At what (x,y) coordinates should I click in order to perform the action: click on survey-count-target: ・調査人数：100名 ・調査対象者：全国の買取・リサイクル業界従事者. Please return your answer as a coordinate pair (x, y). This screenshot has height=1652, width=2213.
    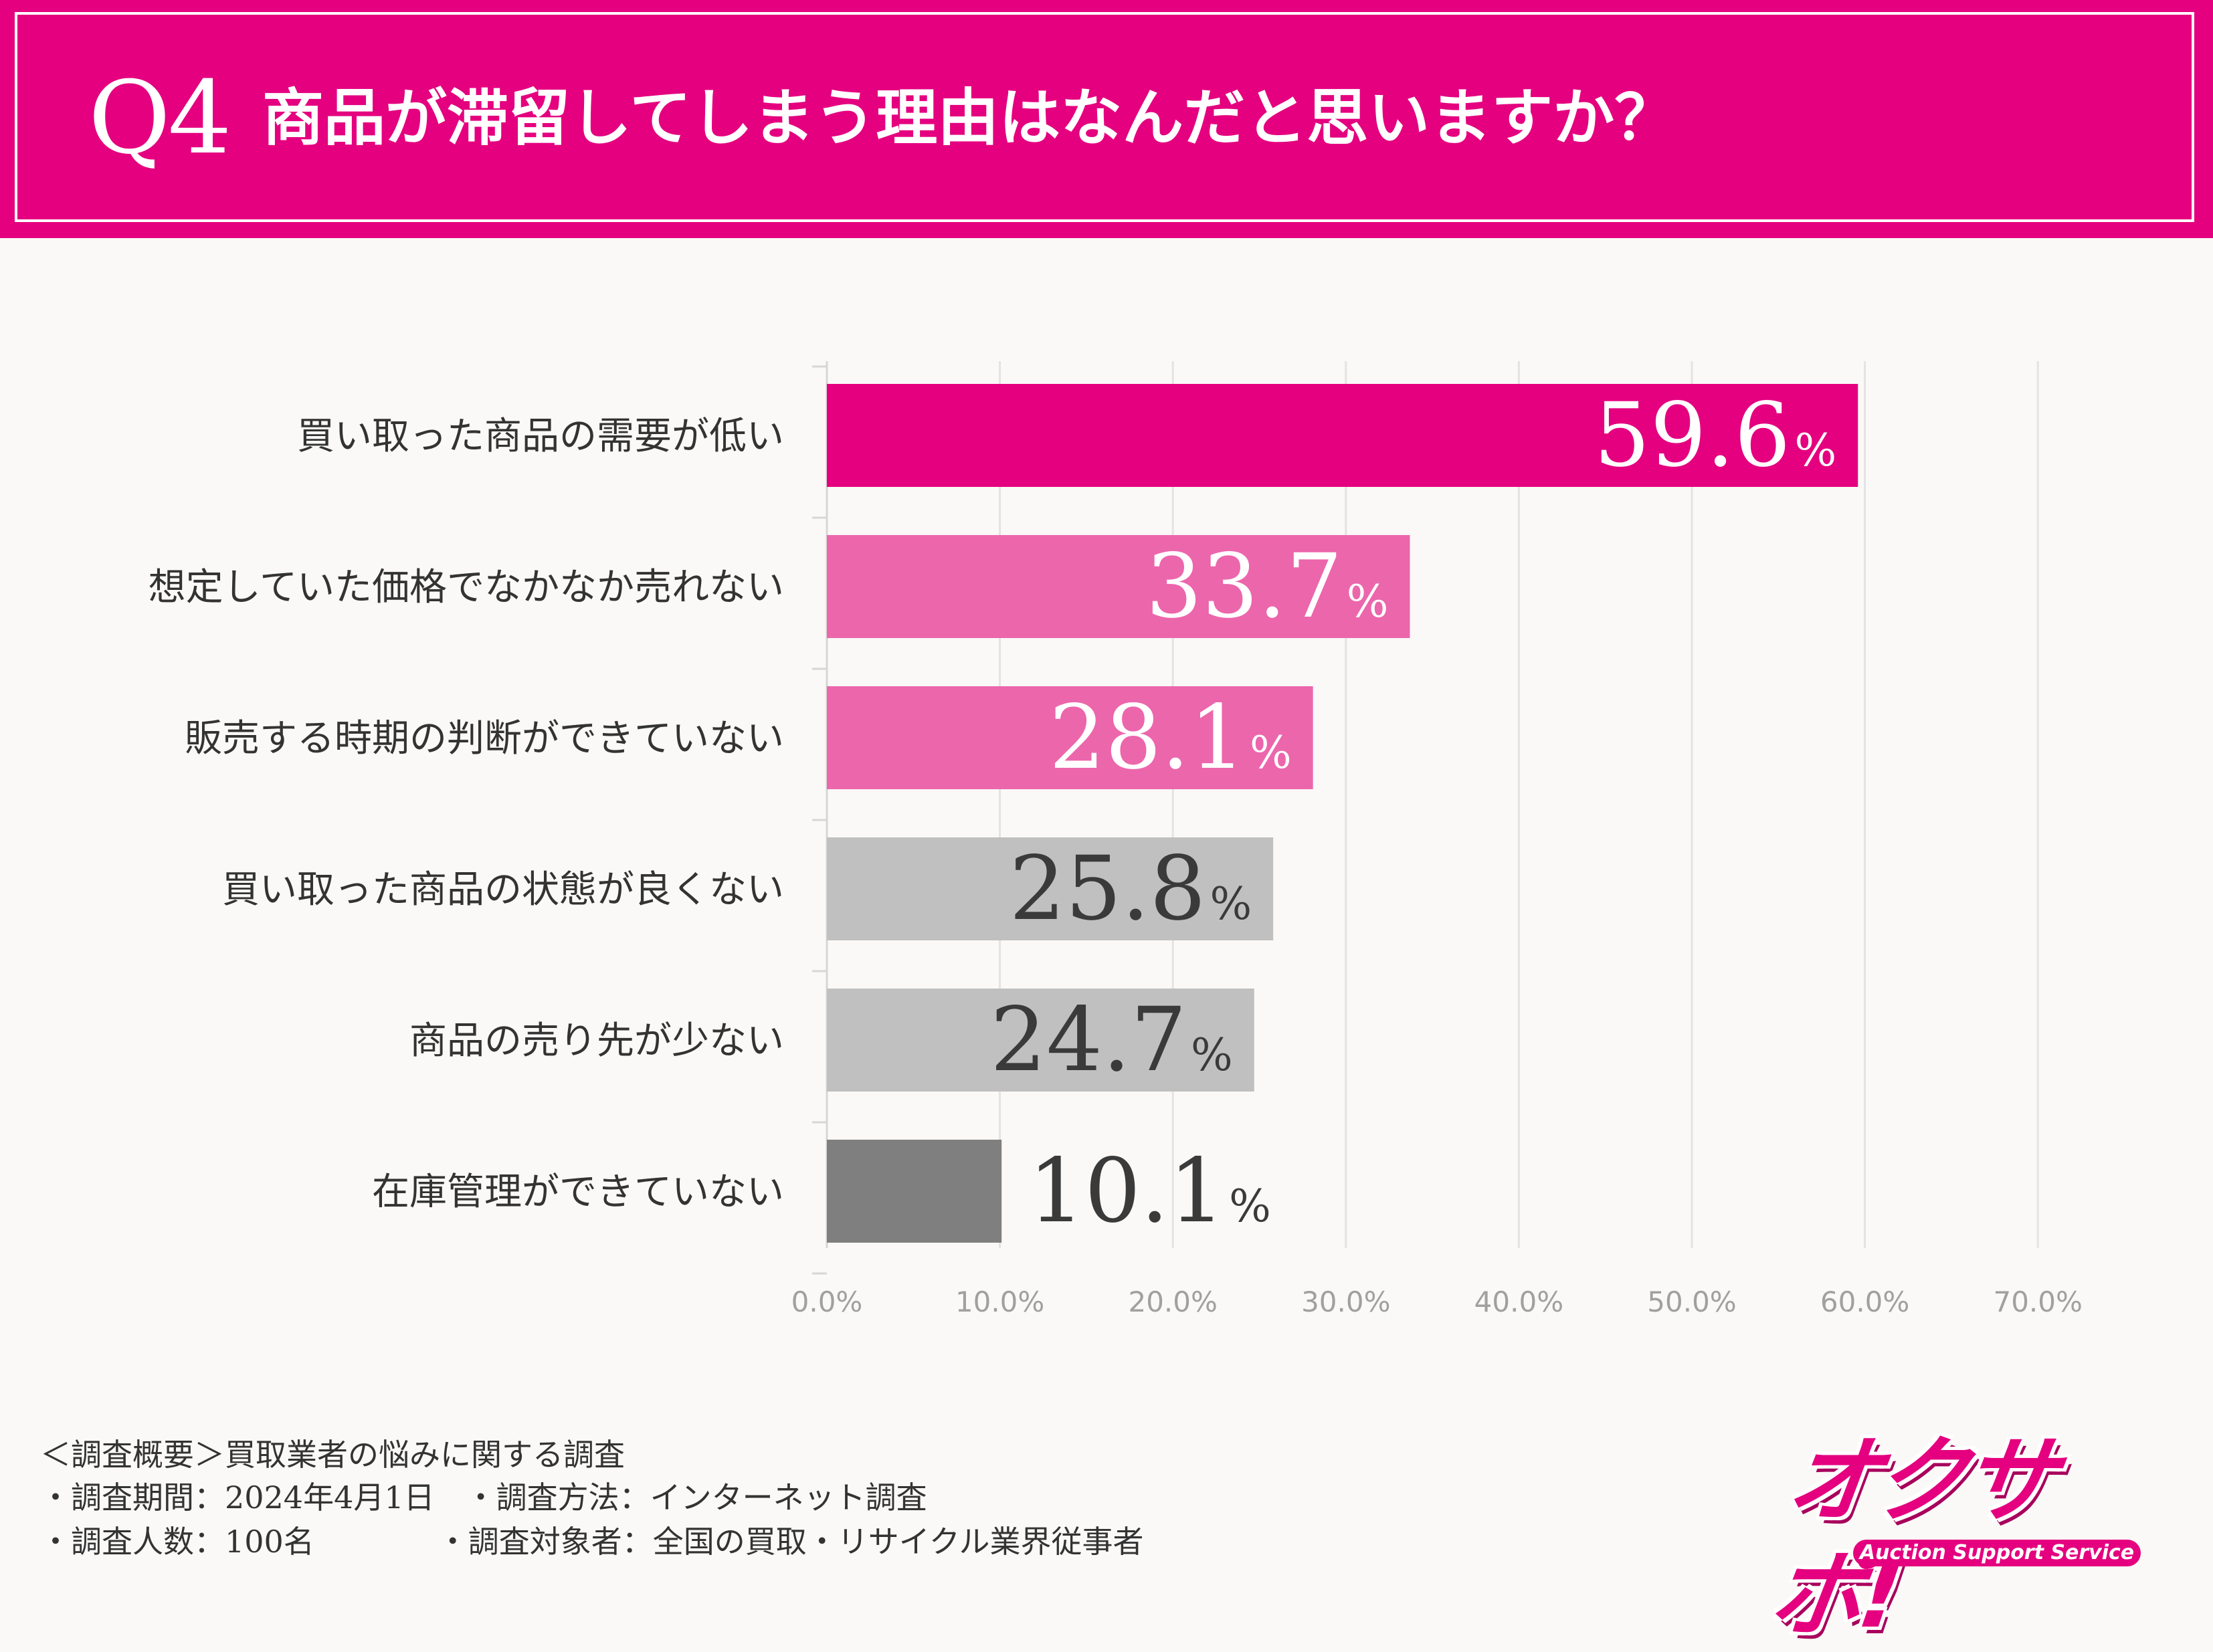
    Looking at the image, I should click on (592, 1542).